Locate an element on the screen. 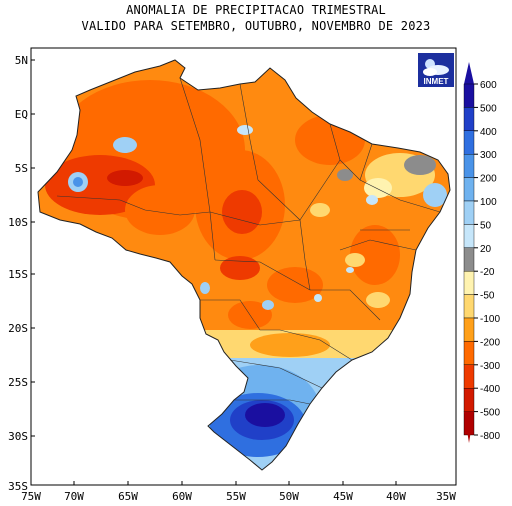  lat-label: 10S is located at coordinates (18, 222).